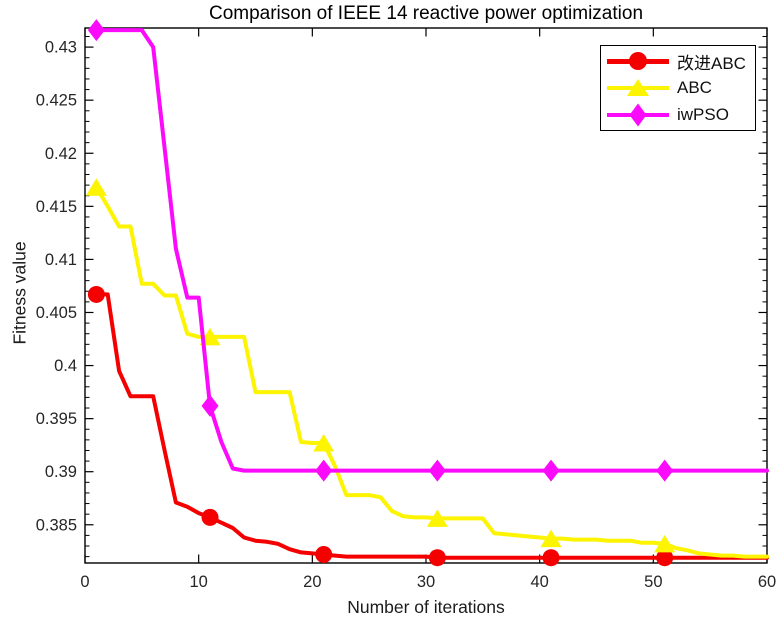 Image resolution: width=784 pixels, height=626 pixels. Describe the element at coordinates (19, 293) in the screenshot. I see `y-axis-label: Fitness value` at that location.